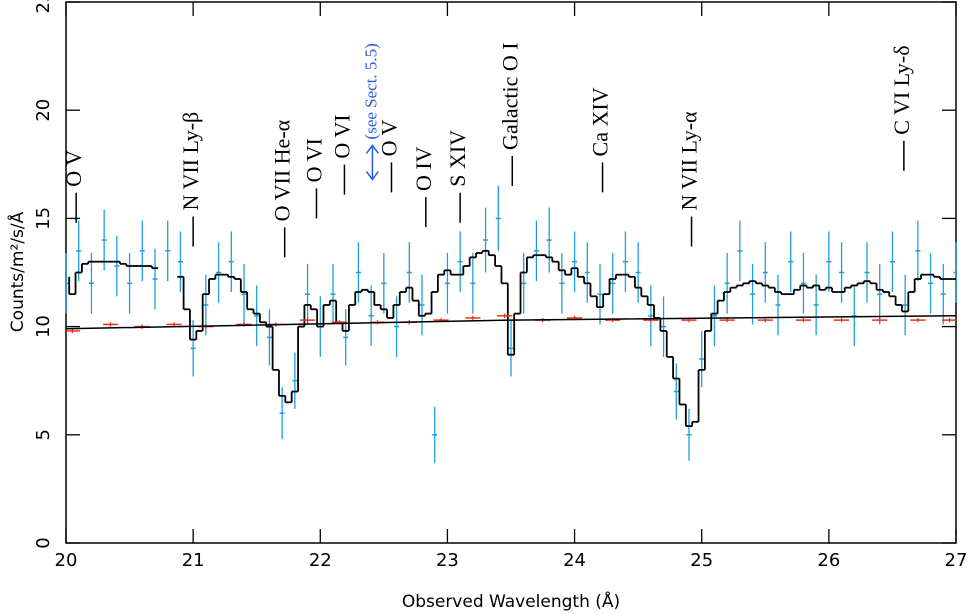  What do you see at coordinates (600, 121) in the screenshot?
I see `annotation-label: Ca XIV` at bounding box center [600, 121].